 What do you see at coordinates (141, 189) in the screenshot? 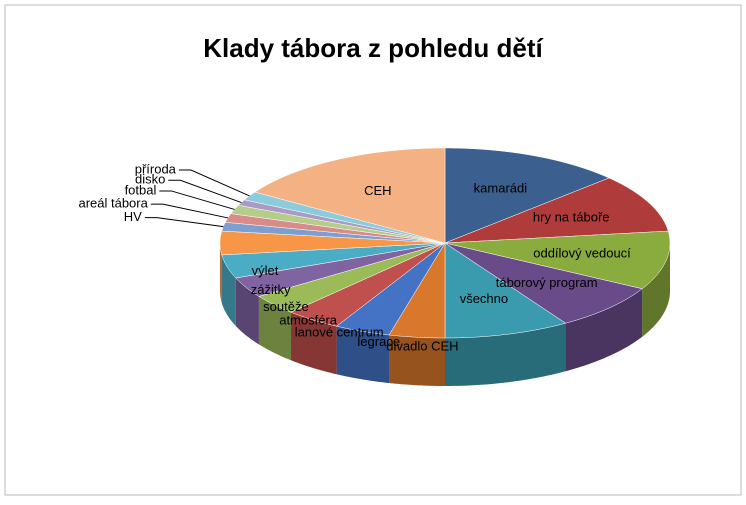
I see `slice-label: fotbal` at bounding box center [141, 189].